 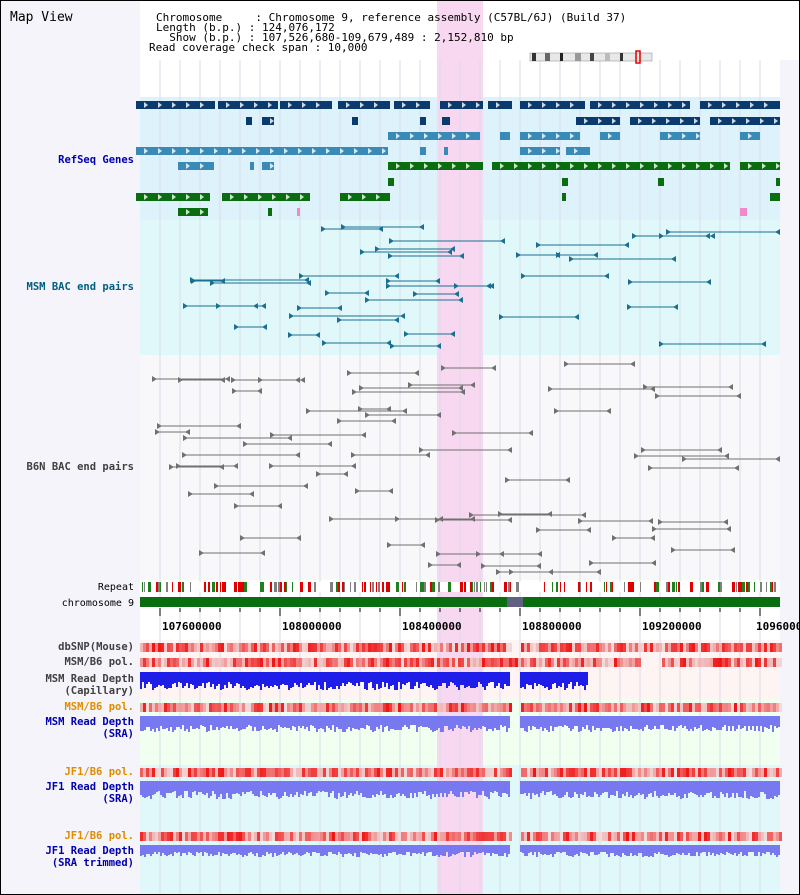 What do you see at coordinates (89, 851) in the screenshot?
I see `track-label-jf1-depth-trim: JF1 Read Depth` at bounding box center [89, 851].